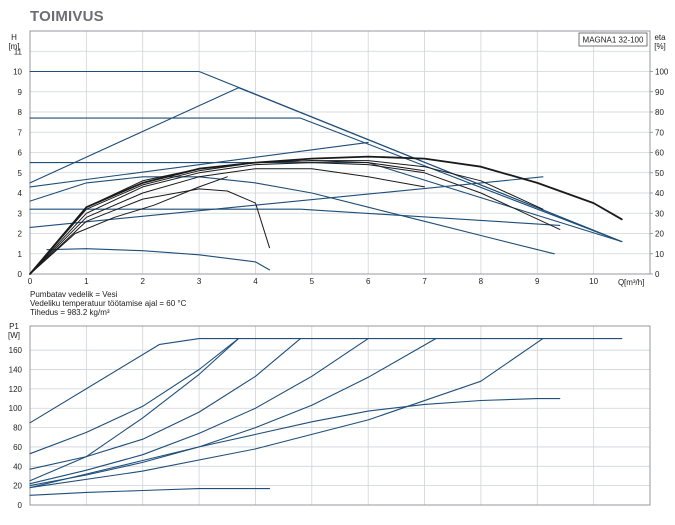 The width and height of the screenshot is (675, 525). Describe the element at coordinates (424, 281) in the screenshot. I see `x-tick-label: 7` at that location.